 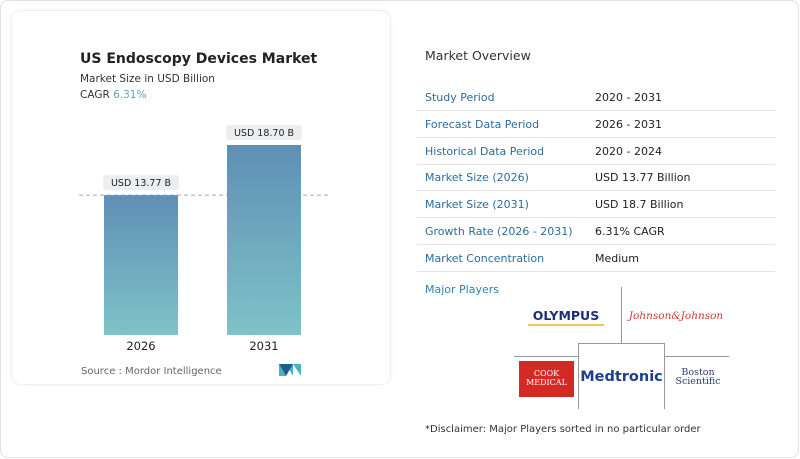 I want to click on cagr: CAGR 6.31%, so click(x=113, y=95).